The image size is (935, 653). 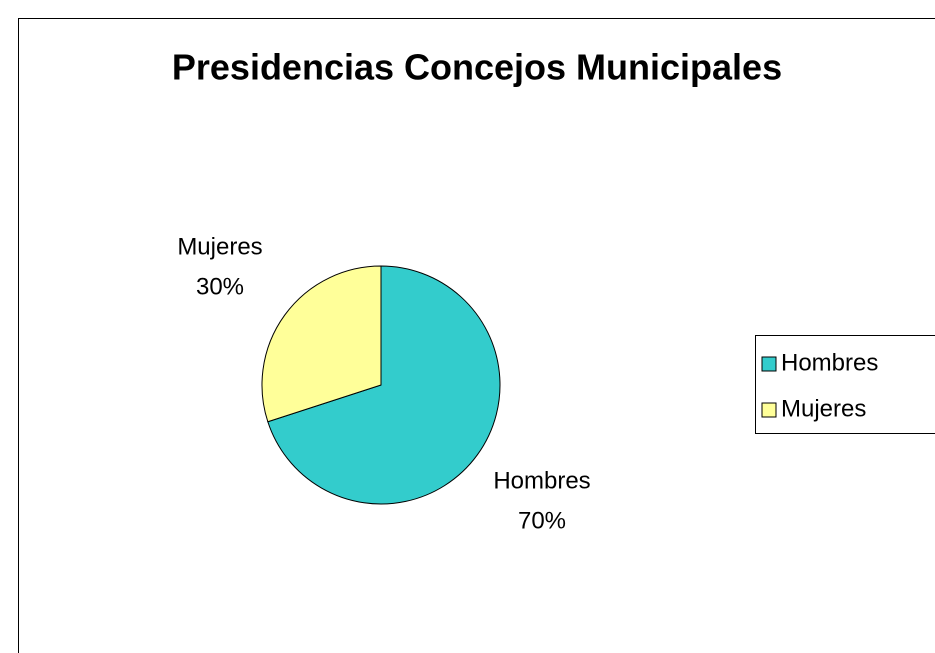 I want to click on slice-label-name: Mujeres, so click(x=219, y=246).